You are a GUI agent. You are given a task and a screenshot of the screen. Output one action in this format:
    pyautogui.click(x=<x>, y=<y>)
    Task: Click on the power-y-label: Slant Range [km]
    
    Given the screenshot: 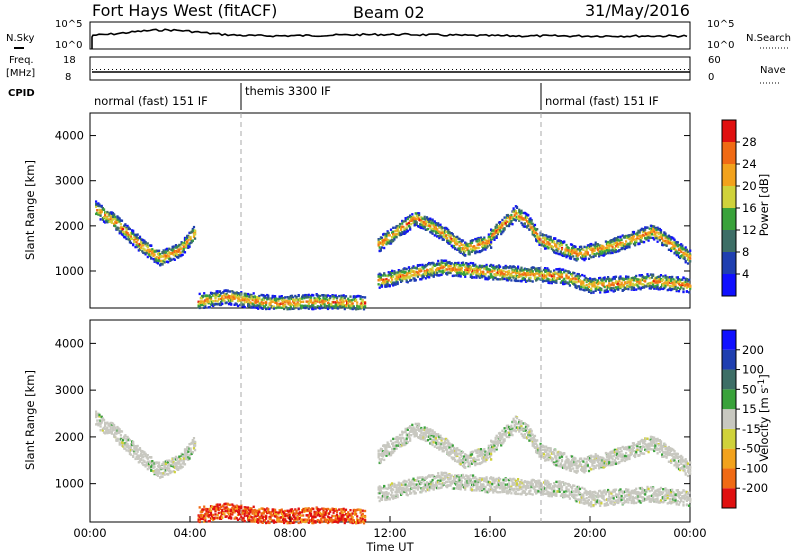 What is the action you would take?
    pyautogui.click(x=30, y=210)
    